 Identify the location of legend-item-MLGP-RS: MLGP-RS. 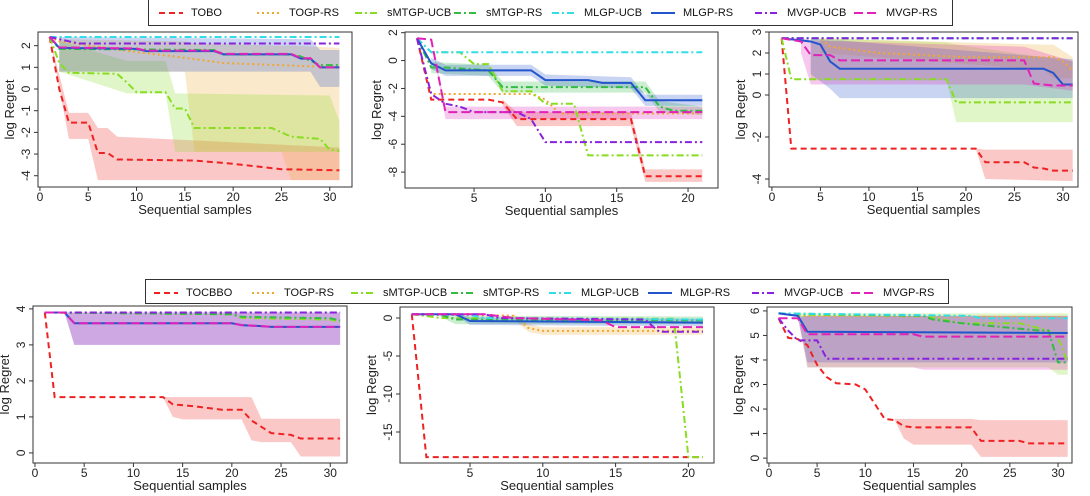
(689, 292).